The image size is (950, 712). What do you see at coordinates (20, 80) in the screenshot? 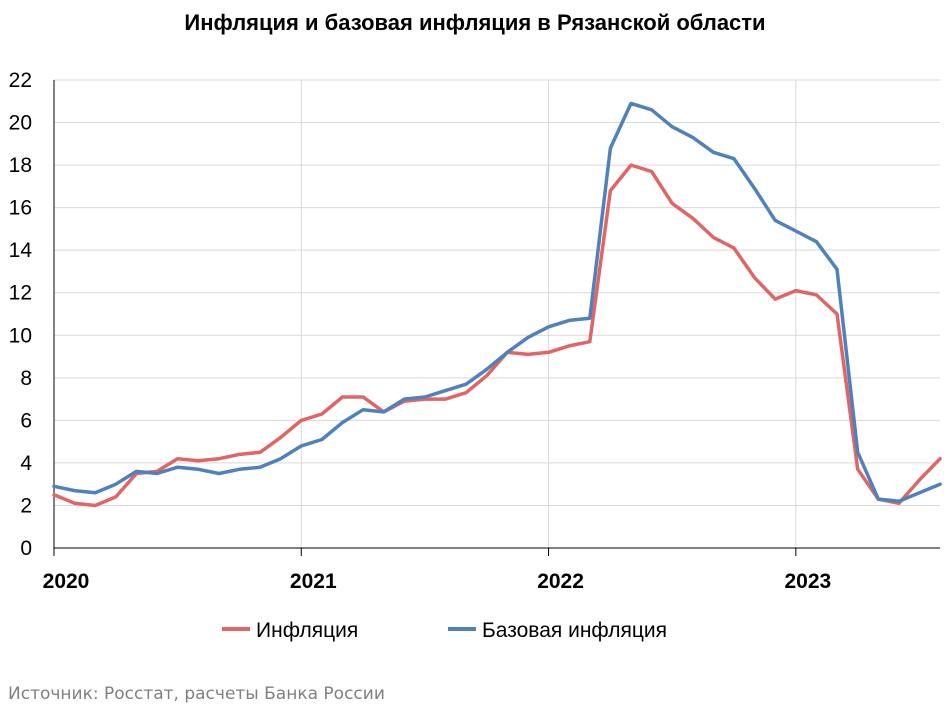
I see `y-tick-label: 22` at bounding box center [20, 80].